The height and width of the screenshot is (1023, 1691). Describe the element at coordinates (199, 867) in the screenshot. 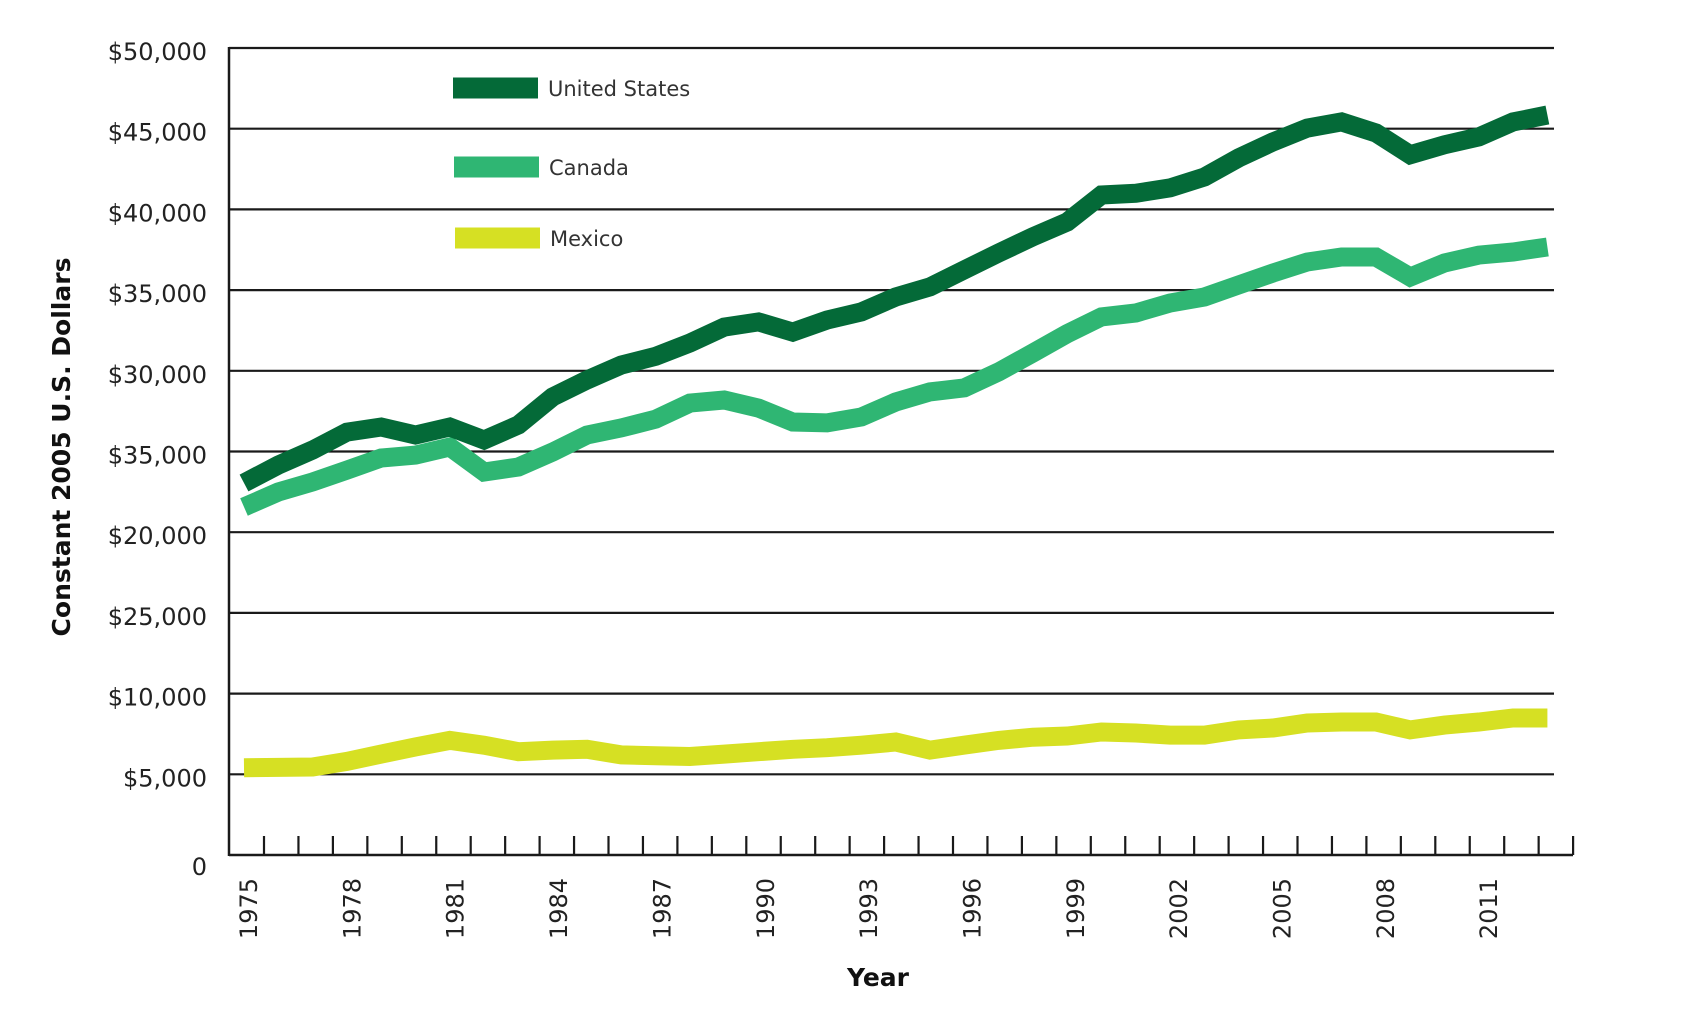

I see `y-tick-label: 0` at that location.